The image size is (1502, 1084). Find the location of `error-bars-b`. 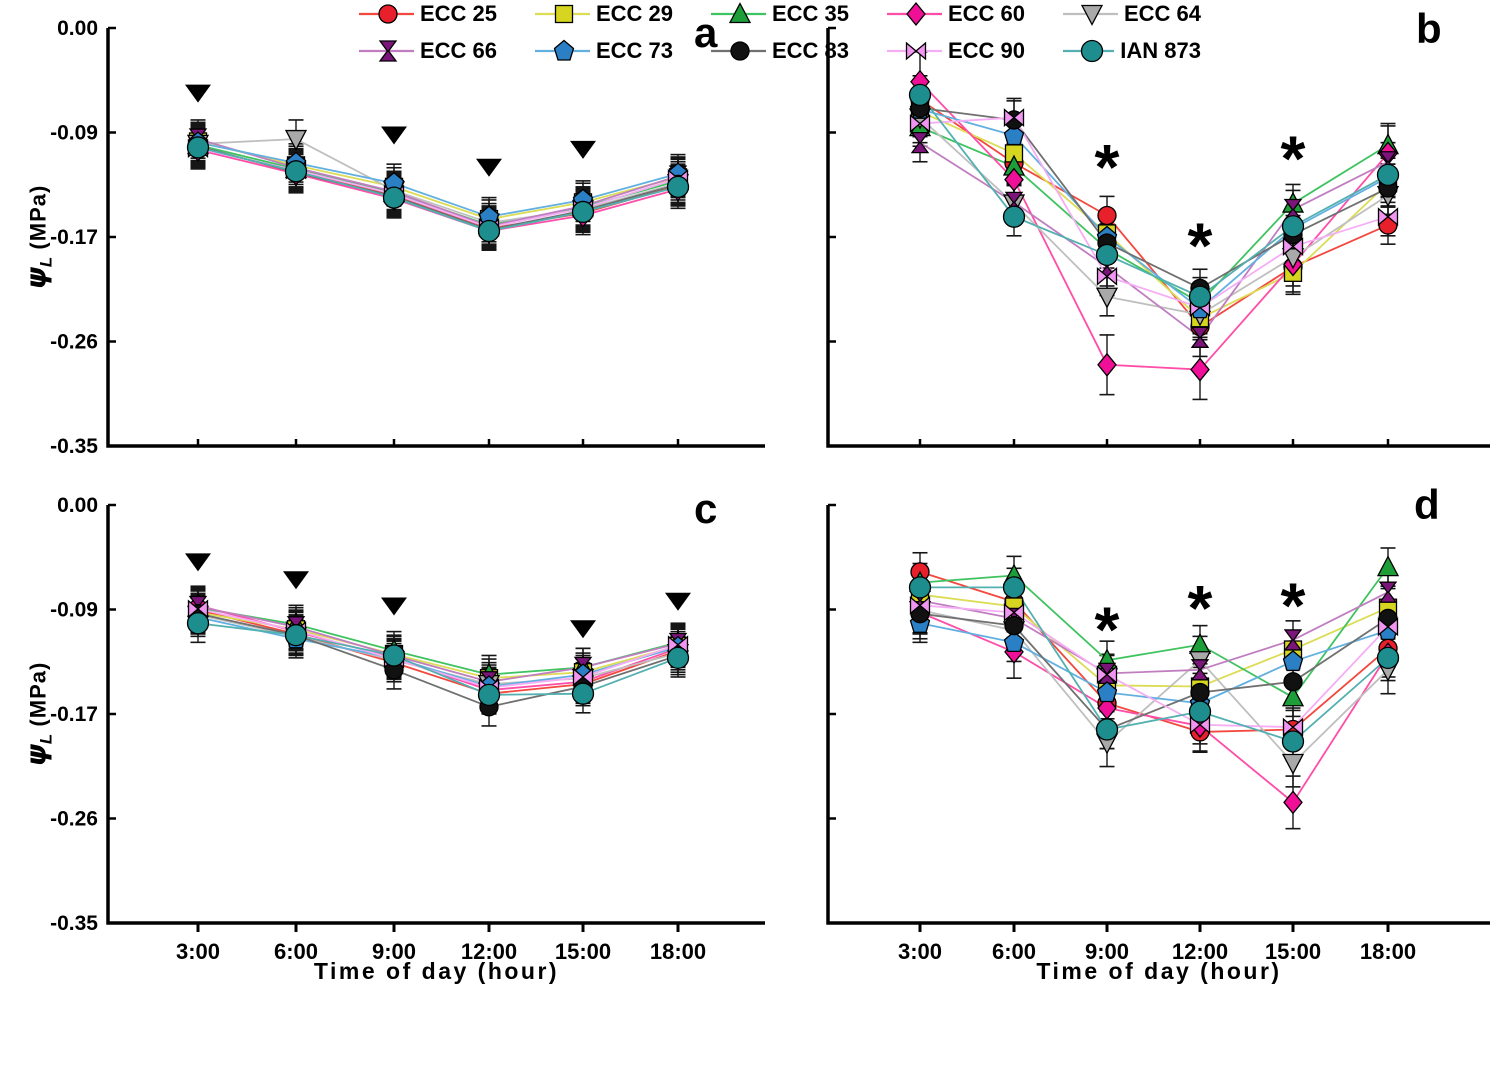

error-bars-b is located at coordinates (1154, 226).